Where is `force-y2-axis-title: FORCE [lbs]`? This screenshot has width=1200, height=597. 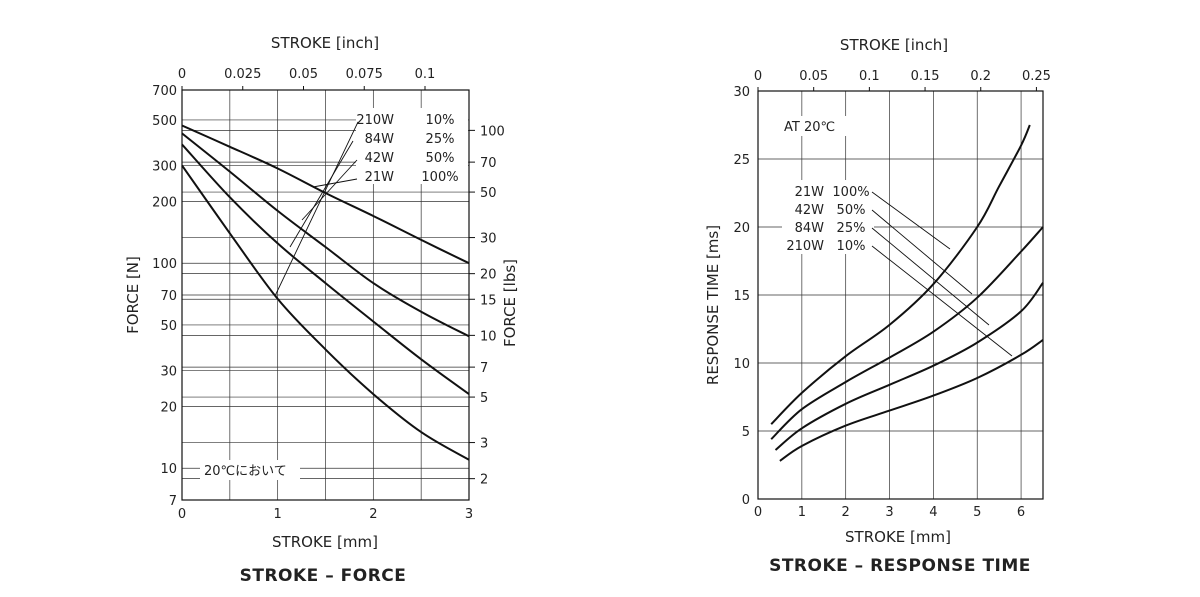 force-y2-axis-title: FORCE [lbs] is located at coordinates (510, 303).